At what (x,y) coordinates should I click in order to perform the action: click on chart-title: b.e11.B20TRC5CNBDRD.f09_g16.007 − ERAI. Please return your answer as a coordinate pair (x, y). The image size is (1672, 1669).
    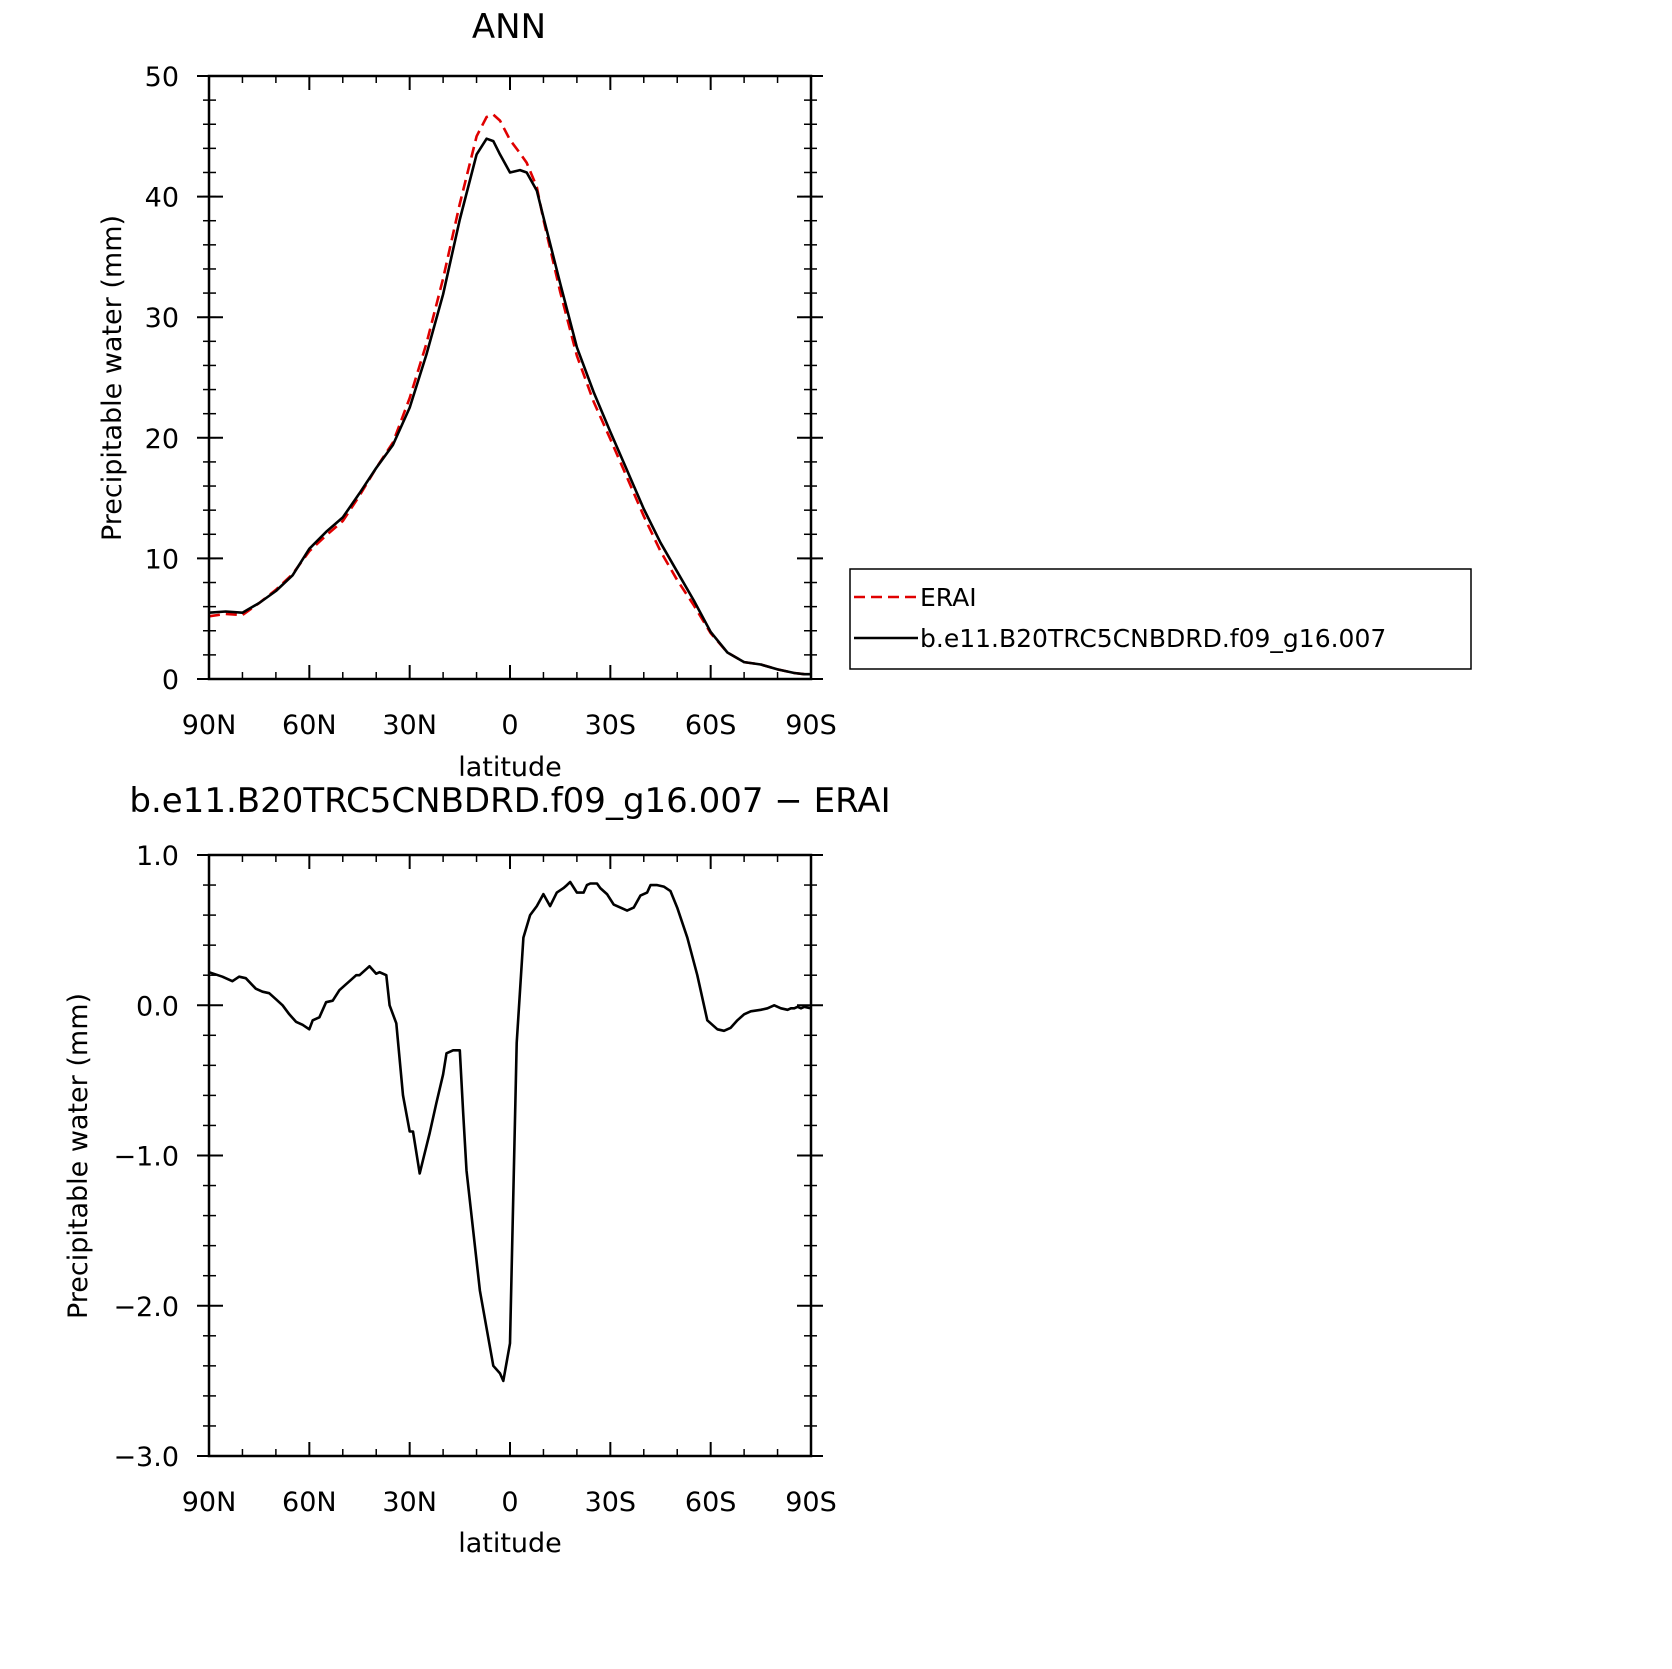
    Looking at the image, I should click on (509, 801).